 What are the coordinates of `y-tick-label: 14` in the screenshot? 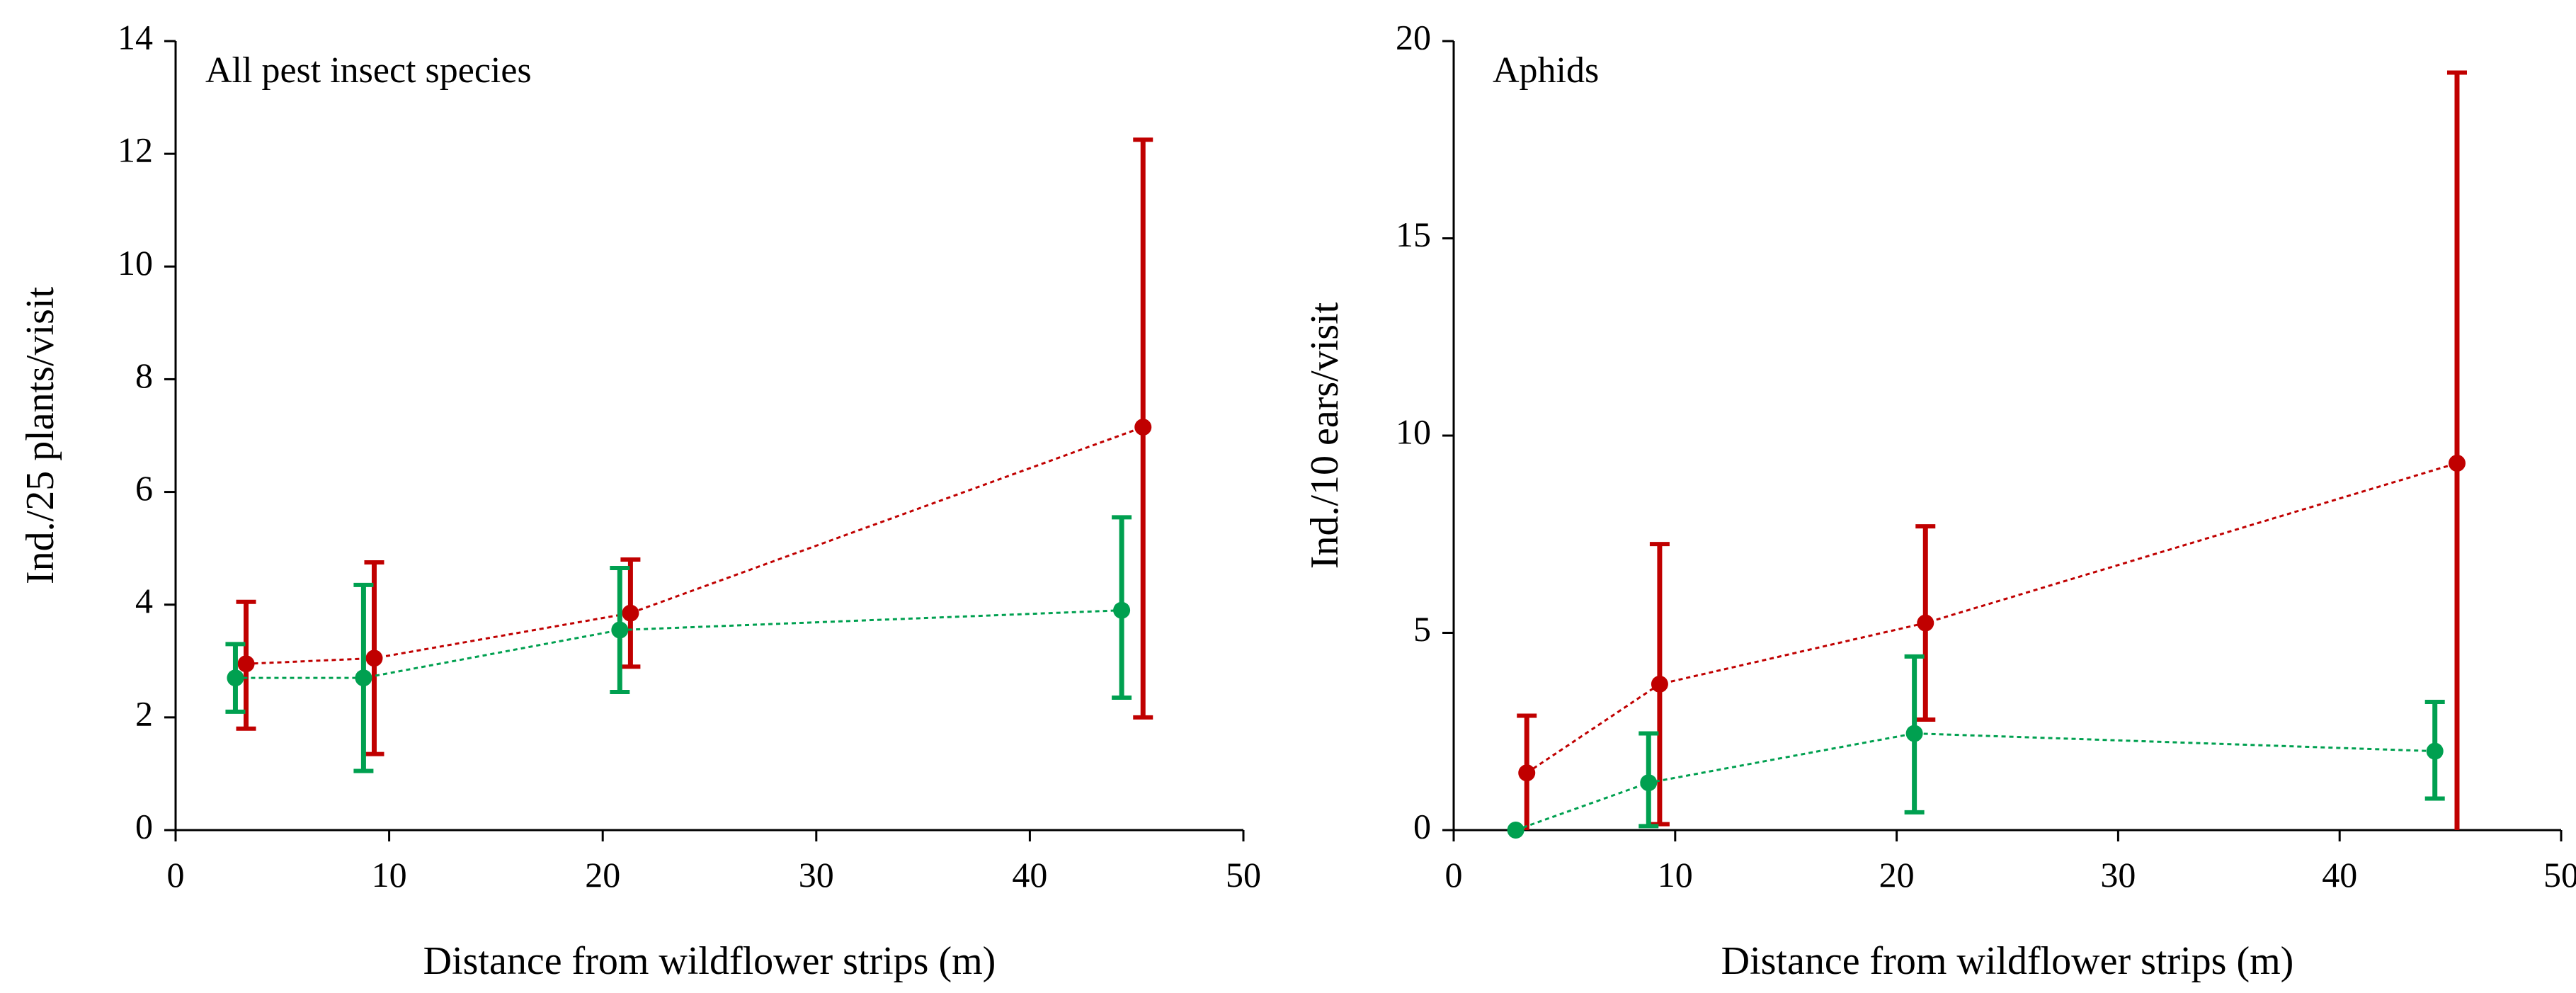 It's located at (135, 37).